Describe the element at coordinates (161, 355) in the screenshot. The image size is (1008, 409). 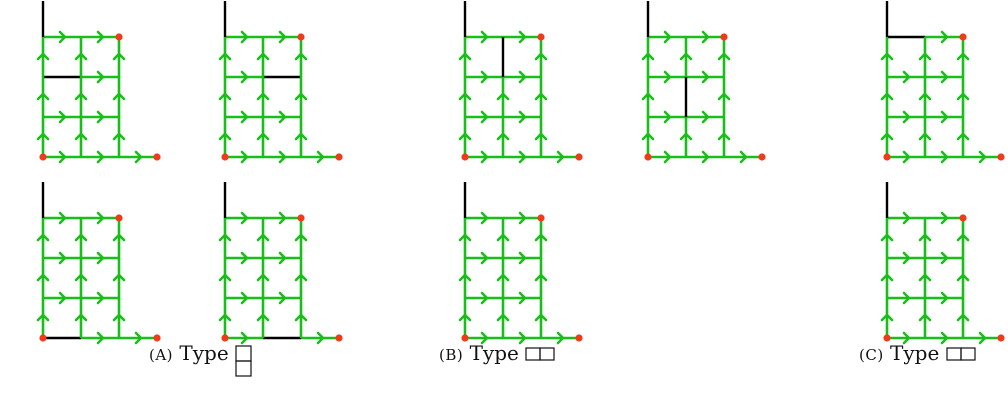
I see `caption-a-label: (A)` at that location.